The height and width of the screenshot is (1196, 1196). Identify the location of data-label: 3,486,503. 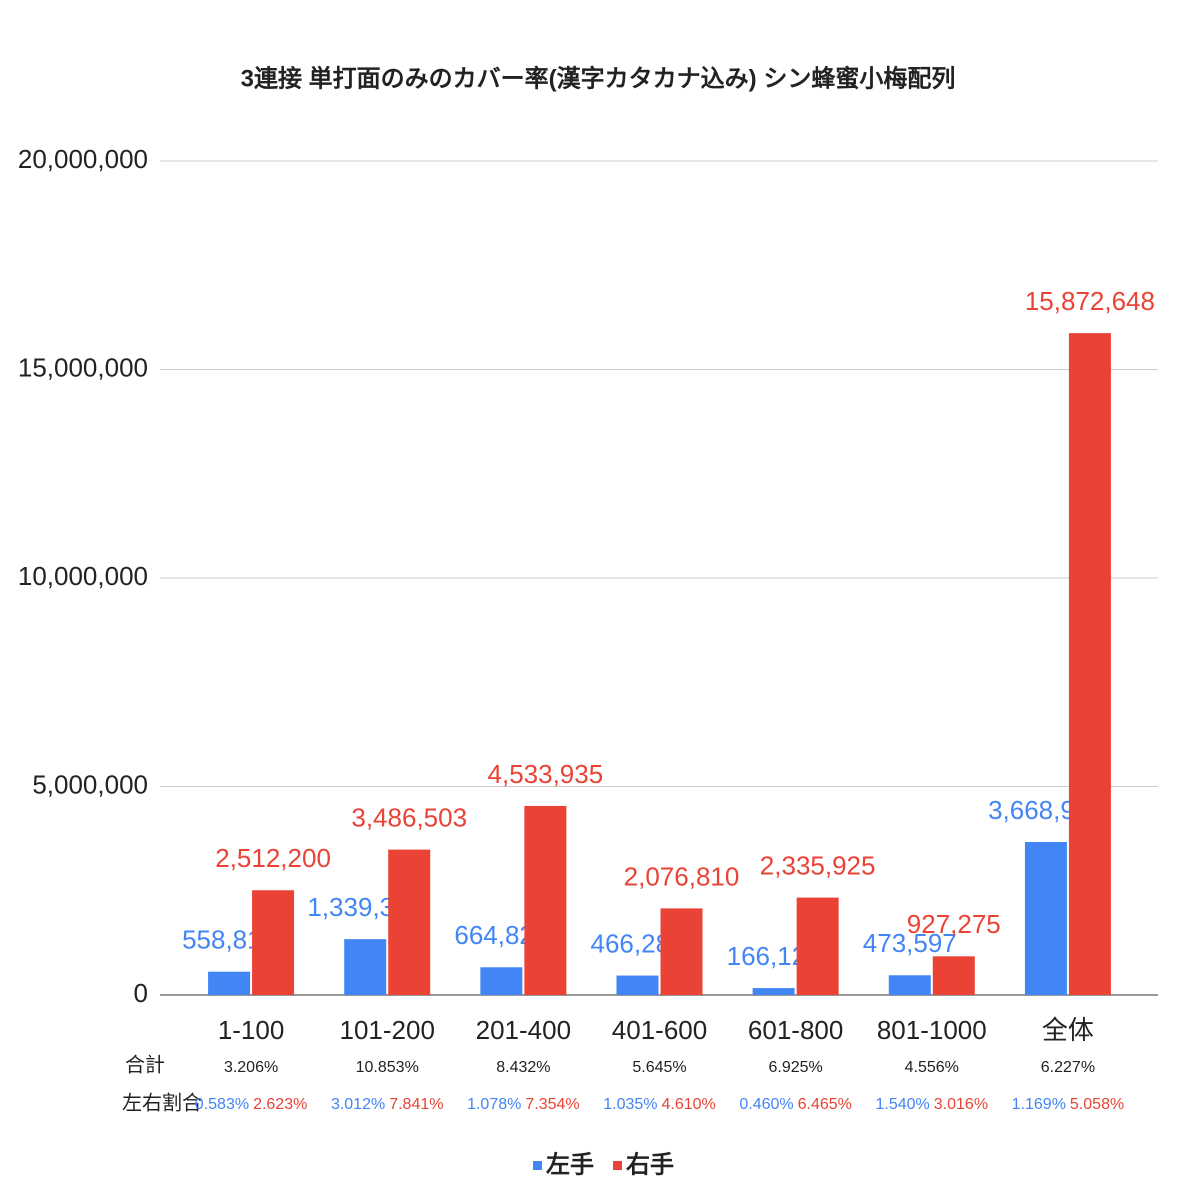
(409, 817).